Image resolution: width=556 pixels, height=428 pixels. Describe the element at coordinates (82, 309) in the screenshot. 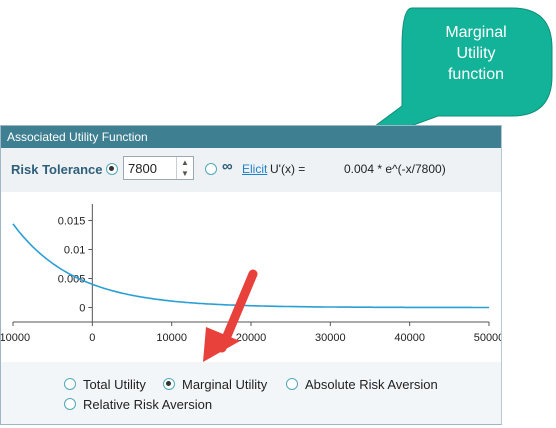

I see `y-tick-label: 0` at that location.